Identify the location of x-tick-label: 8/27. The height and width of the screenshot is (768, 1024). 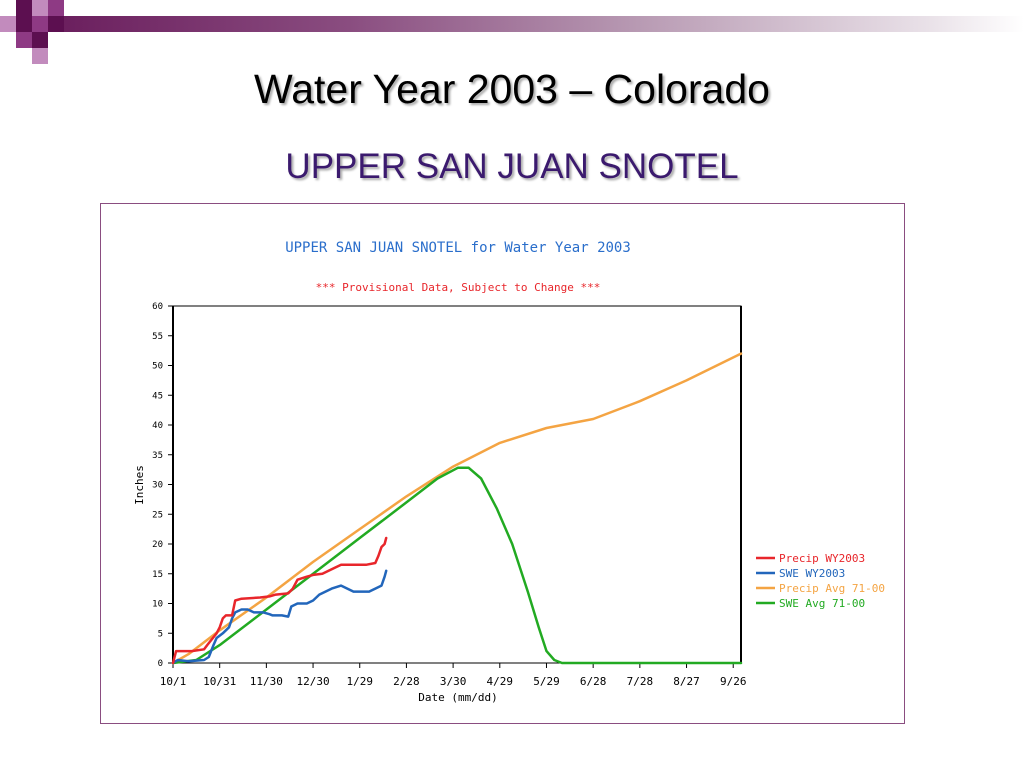
(686, 681).